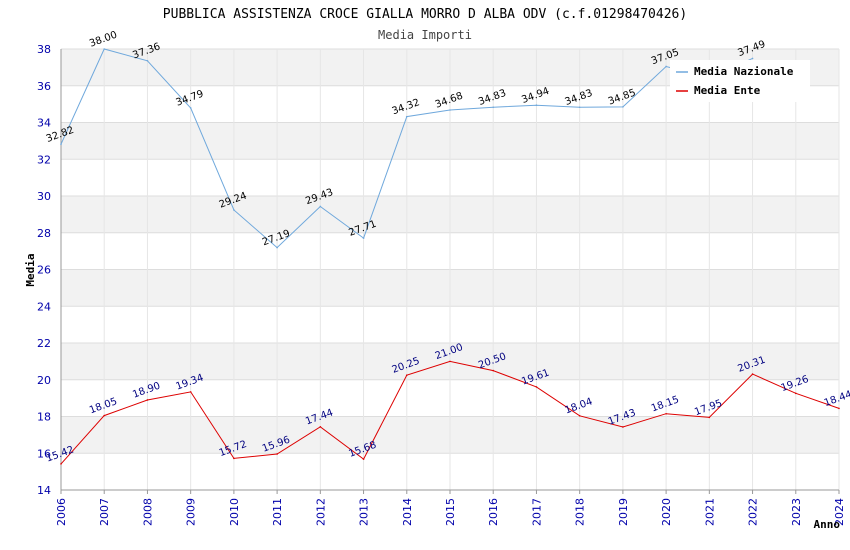 This screenshot has width=850, height=550. Describe the element at coordinates (744, 71) in the screenshot. I see `legend-label-media-nazionale: Media Nazionale` at that location.